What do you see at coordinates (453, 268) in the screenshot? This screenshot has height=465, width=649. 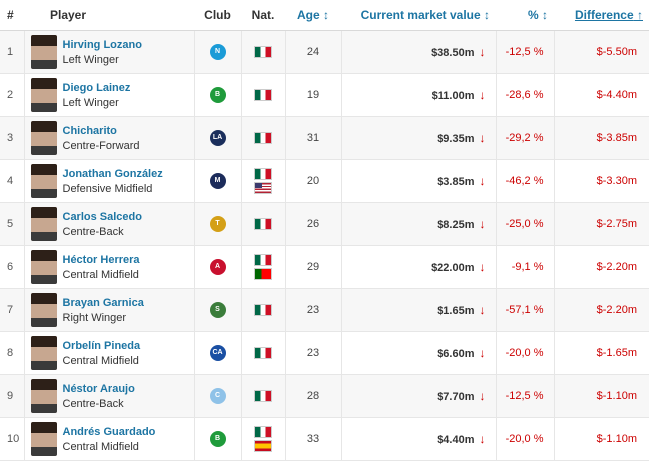 I see `market-value: $22.00m` at bounding box center [453, 268].